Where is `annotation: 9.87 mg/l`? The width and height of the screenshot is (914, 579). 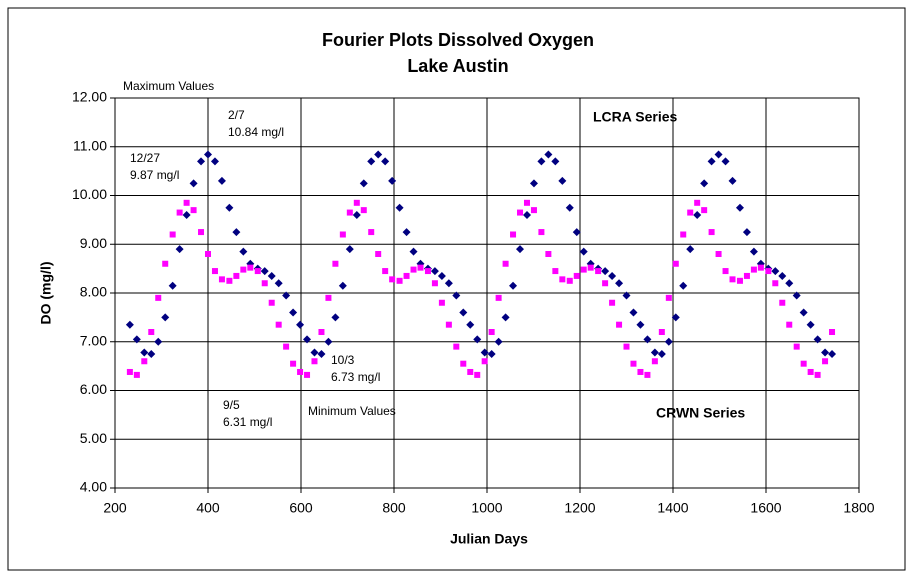
annotation: 9.87 mg/l is located at coordinates (154, 175).